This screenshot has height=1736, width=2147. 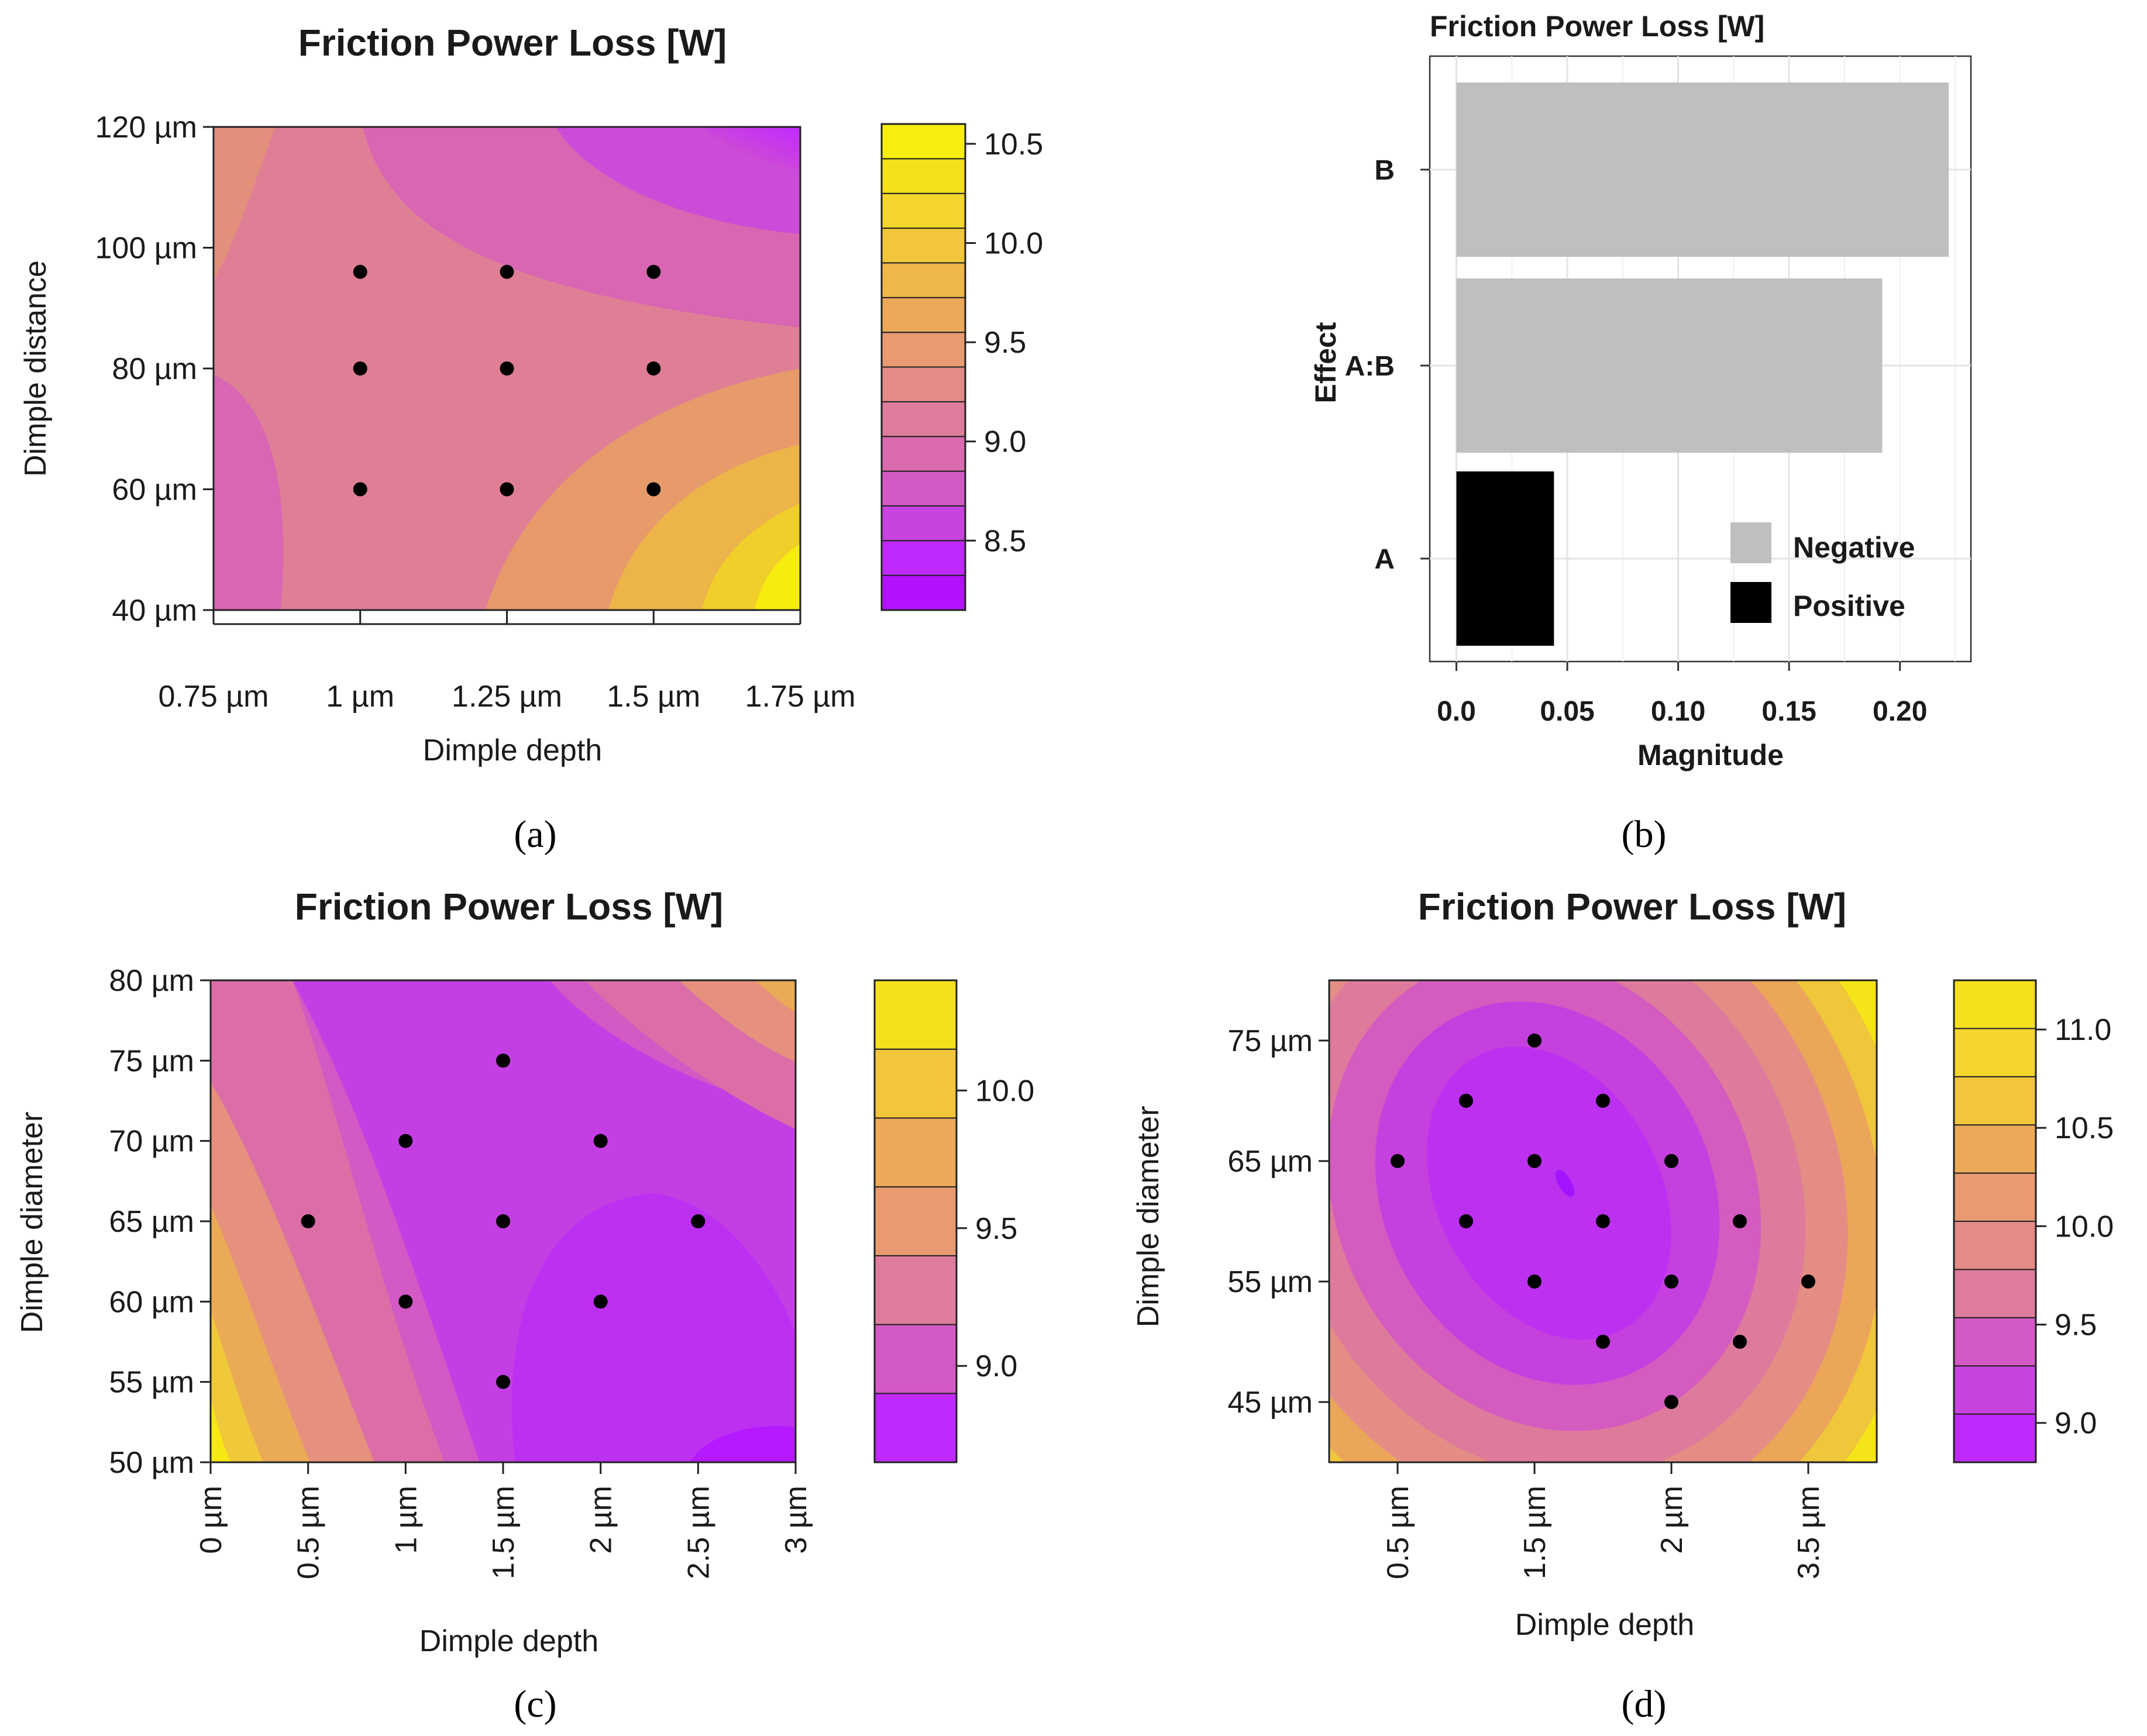 I want to click on panel-d-ytick-label: 45 µm, so click(x=1270, y=1403).